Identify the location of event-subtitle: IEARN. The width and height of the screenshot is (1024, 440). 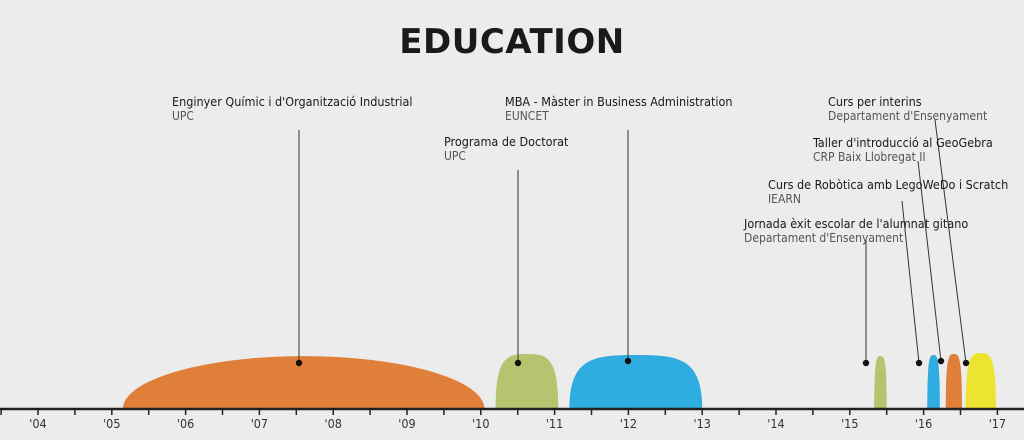
(784, 199).